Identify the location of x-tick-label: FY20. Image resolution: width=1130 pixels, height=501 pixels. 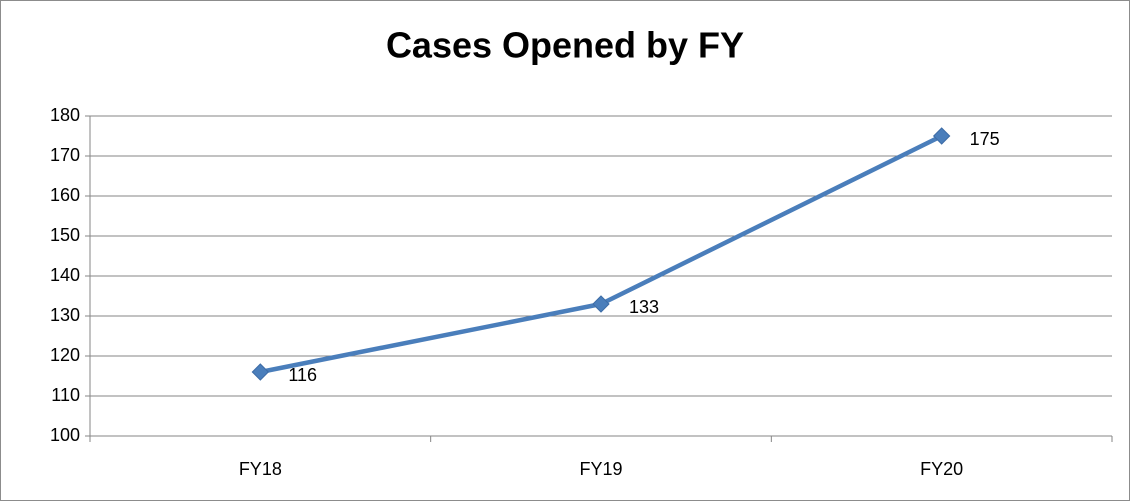
(941, 469).